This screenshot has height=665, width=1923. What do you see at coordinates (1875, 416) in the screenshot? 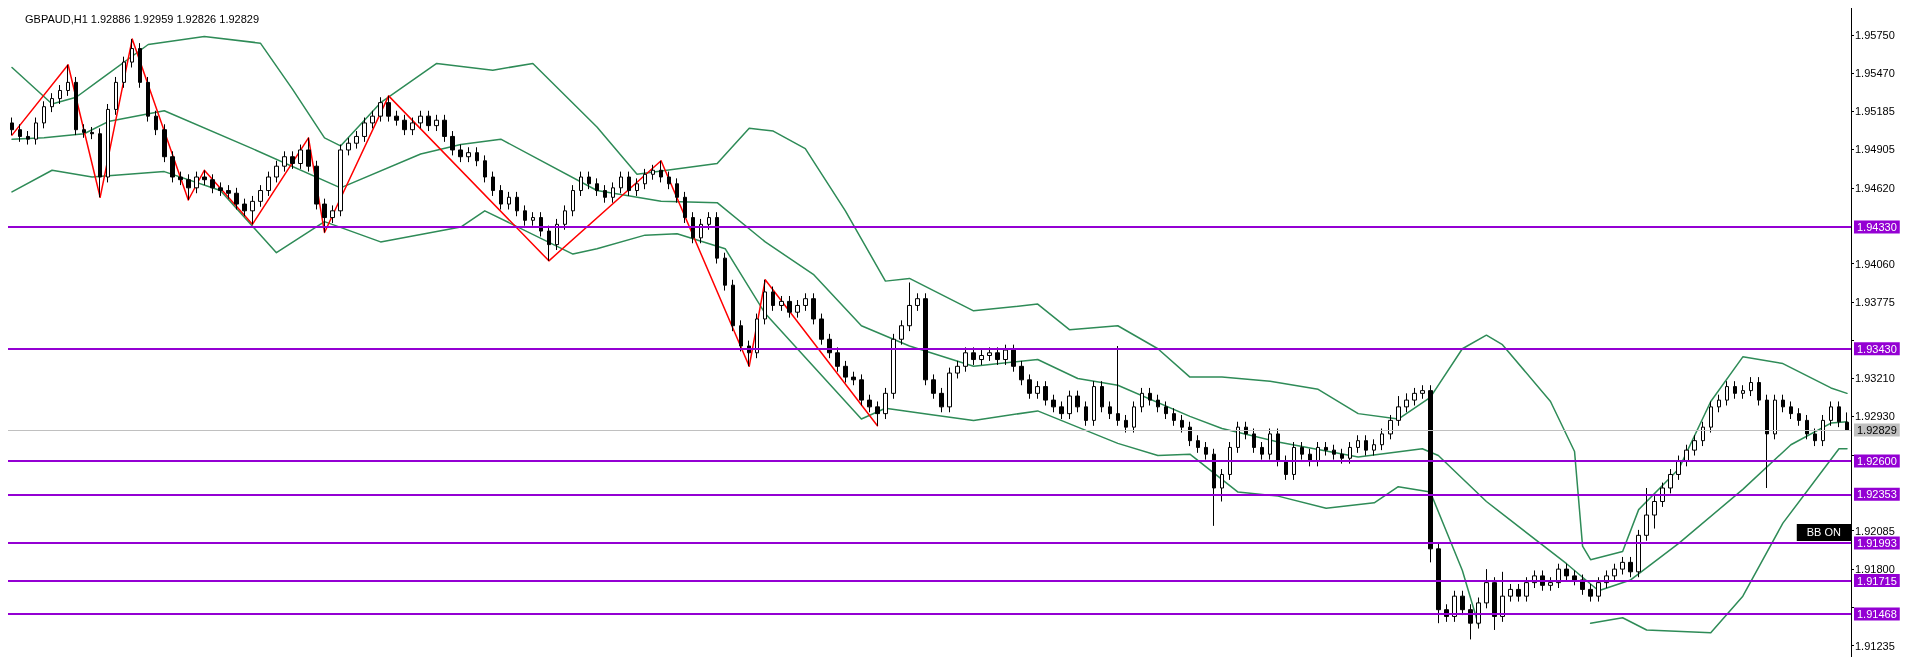
I see `y-tick-label: 1.92930` at bounding box center [1875, 416].